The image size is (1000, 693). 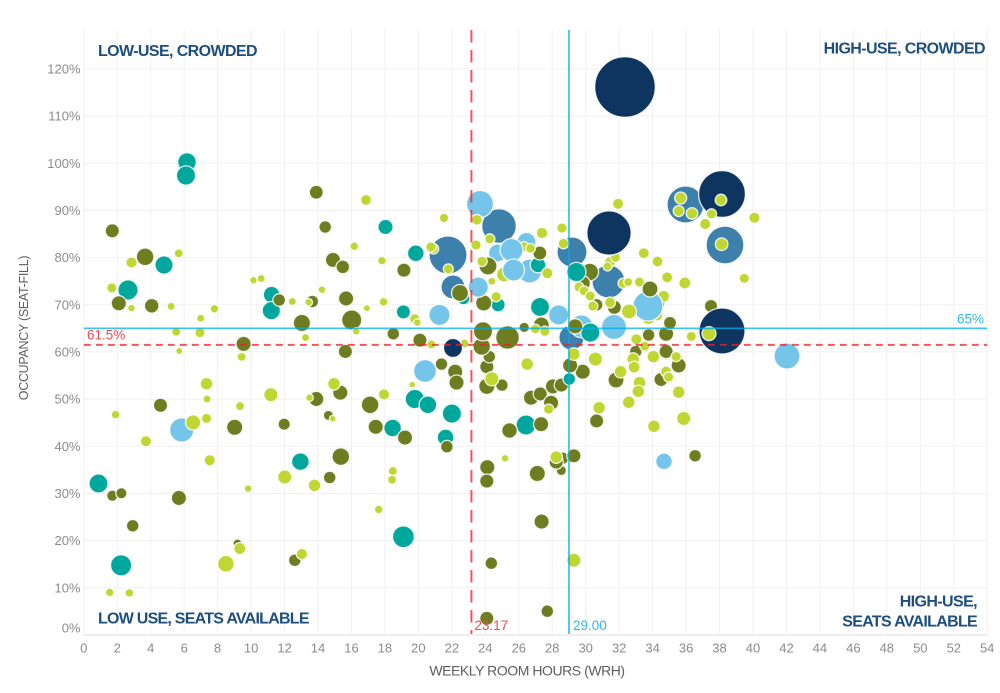 What do you see at coordinates (820, 648) in the screenshot?
I see `svg-text: 44` at bounding box center [820, 648].